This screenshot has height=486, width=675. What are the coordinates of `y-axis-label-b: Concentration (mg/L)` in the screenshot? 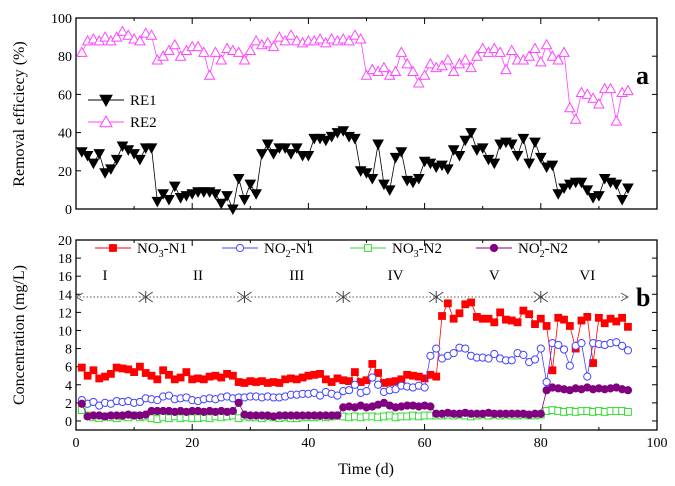 It's located at (19, 335).